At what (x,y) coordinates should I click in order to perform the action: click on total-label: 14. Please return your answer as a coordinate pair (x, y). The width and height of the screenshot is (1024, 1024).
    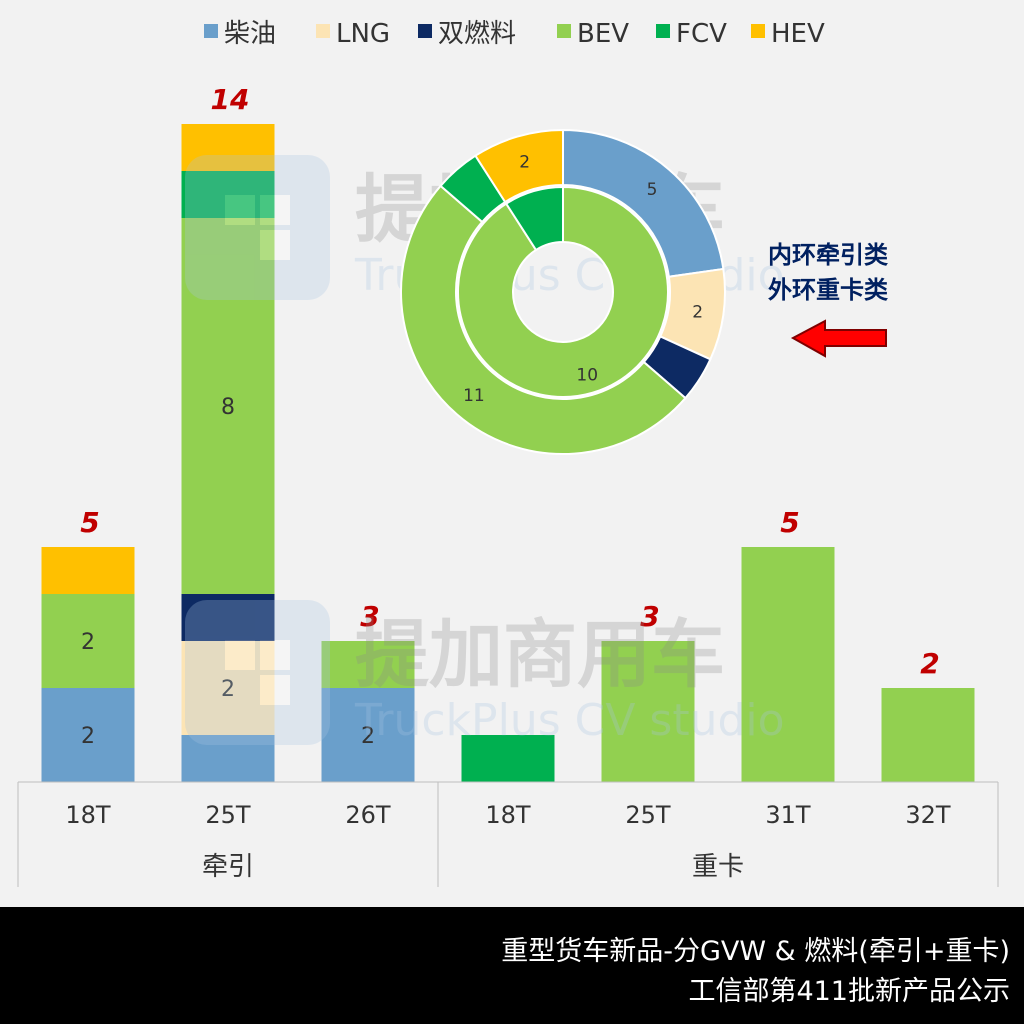
    Looking at the image, I should click on (230, 99).